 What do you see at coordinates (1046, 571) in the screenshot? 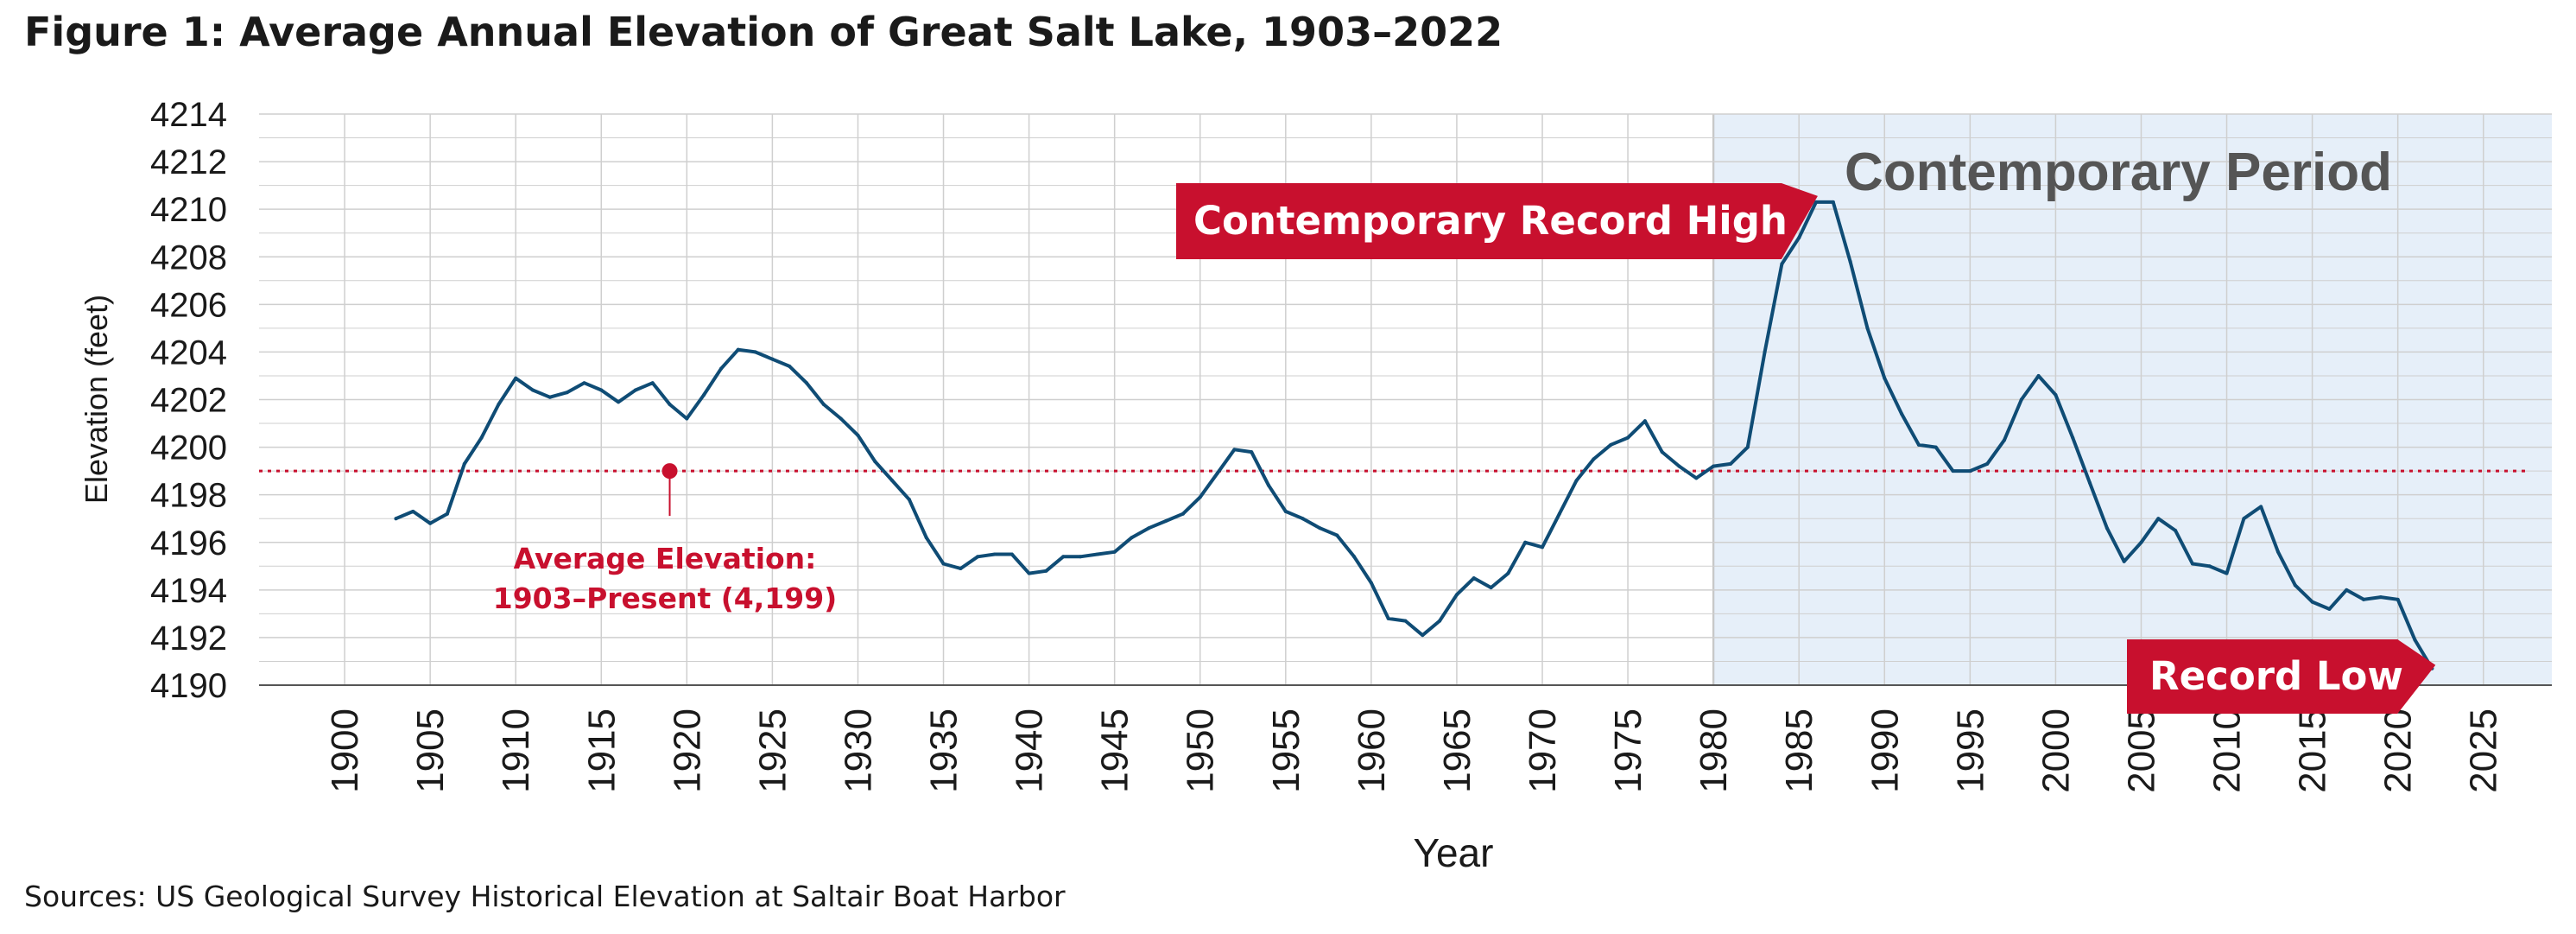
I see `data-point-1941` at bounding box center [1046, 571].